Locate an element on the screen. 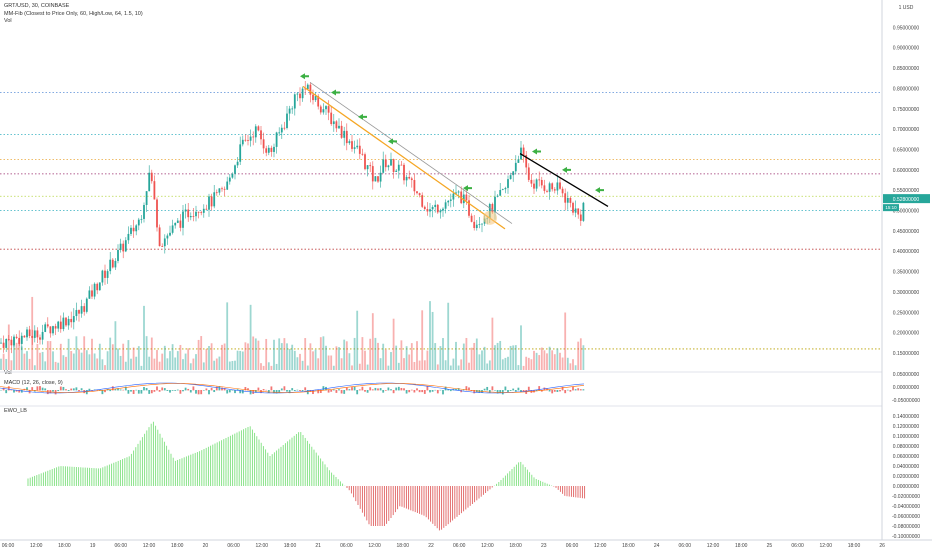 Image resolution: width=932 pixels, height=550 pixels. time-tick-label: 12:00 is located at coordinates (487, 546).